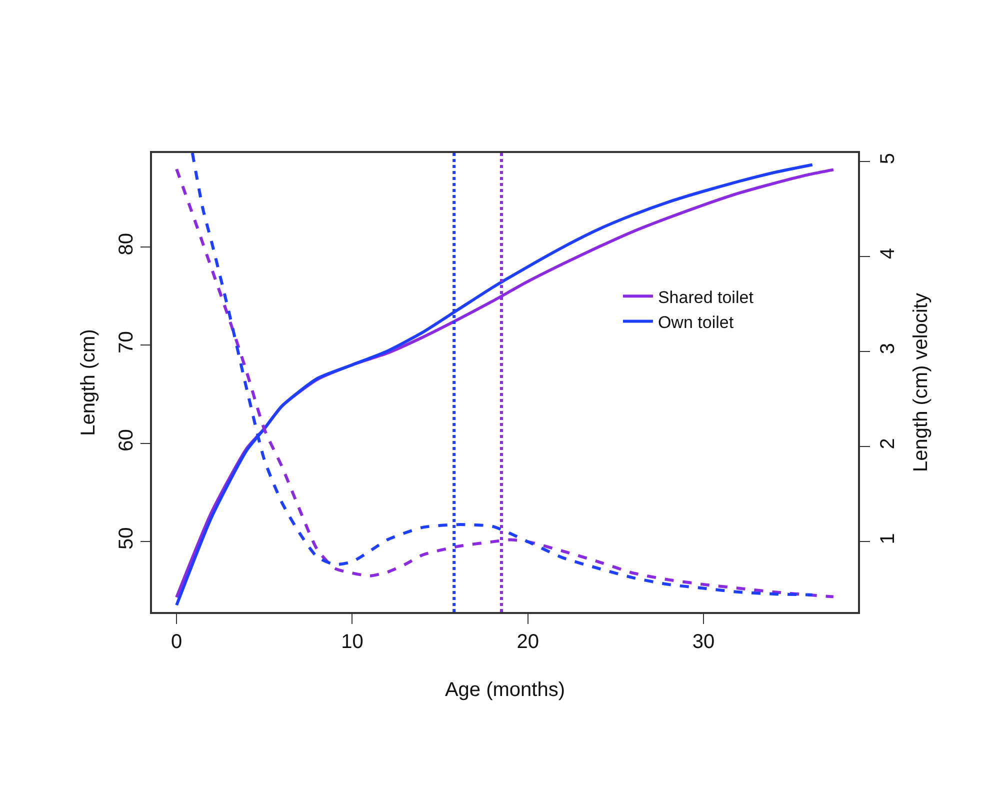  I want to click on y-tick-label: 70, so click(126, 342).